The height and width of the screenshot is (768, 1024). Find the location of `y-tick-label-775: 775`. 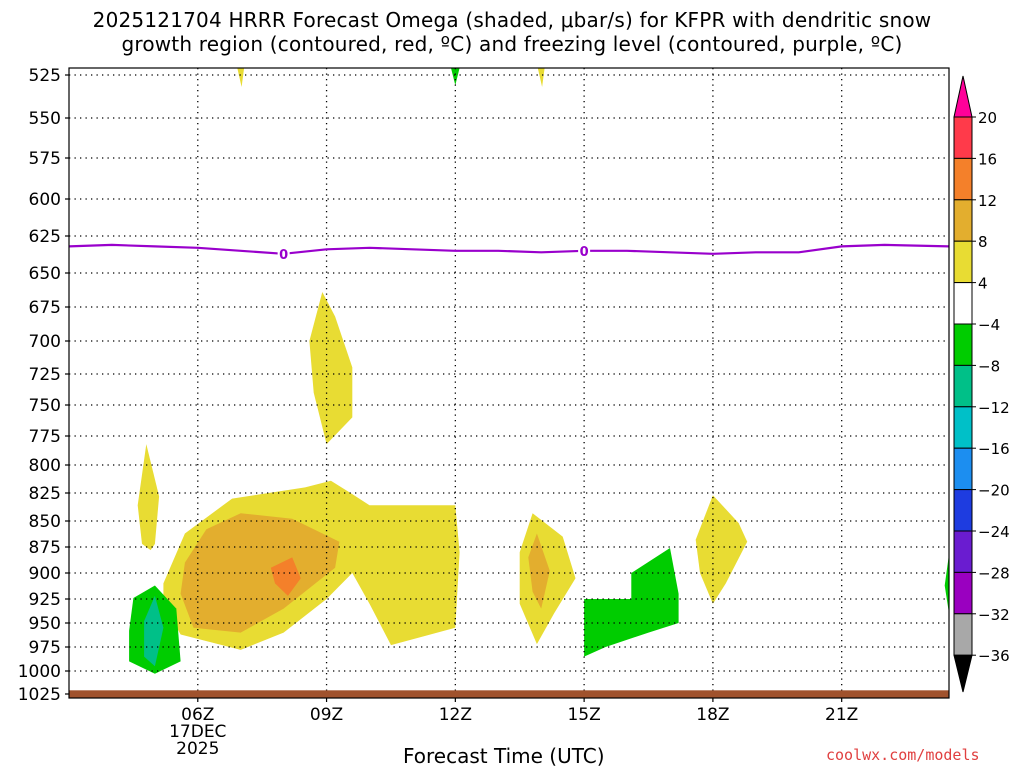

y-tick-label-775: 775 is located at coordinates (45, 437).